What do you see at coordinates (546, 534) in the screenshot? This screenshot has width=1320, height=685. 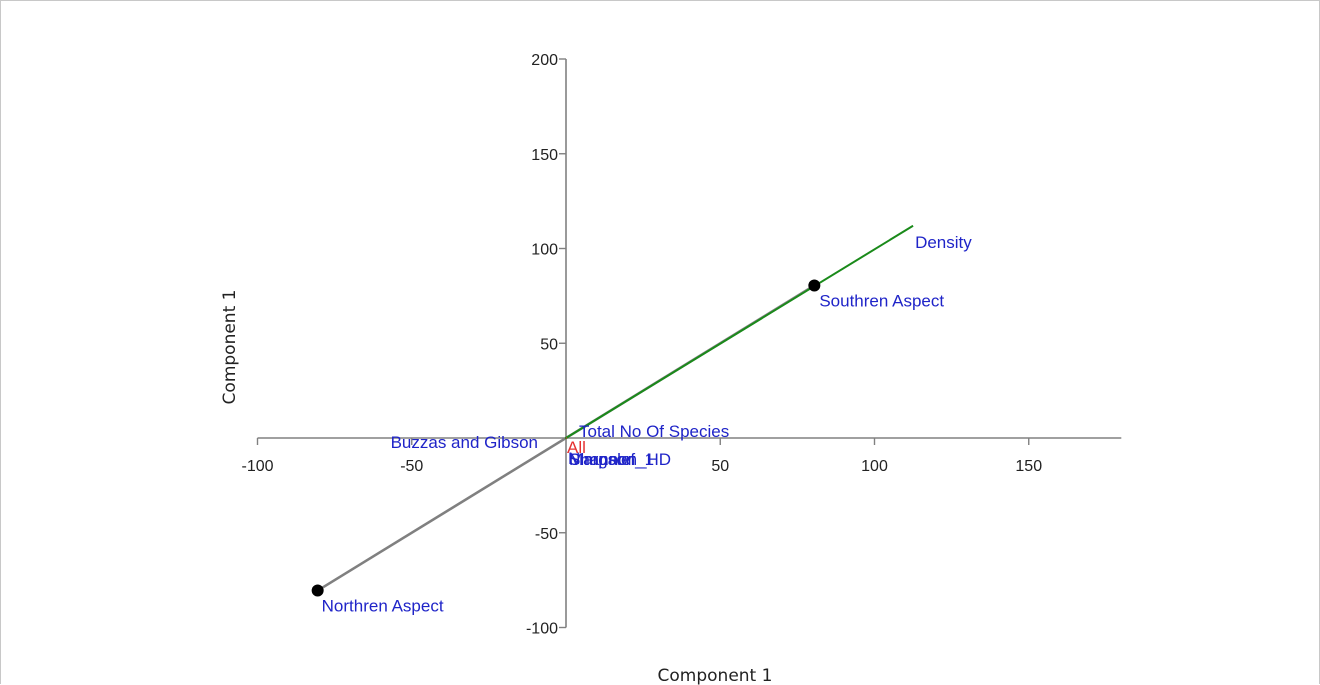 I see `y-tick-label: -50` at bounding box center [546, 534].